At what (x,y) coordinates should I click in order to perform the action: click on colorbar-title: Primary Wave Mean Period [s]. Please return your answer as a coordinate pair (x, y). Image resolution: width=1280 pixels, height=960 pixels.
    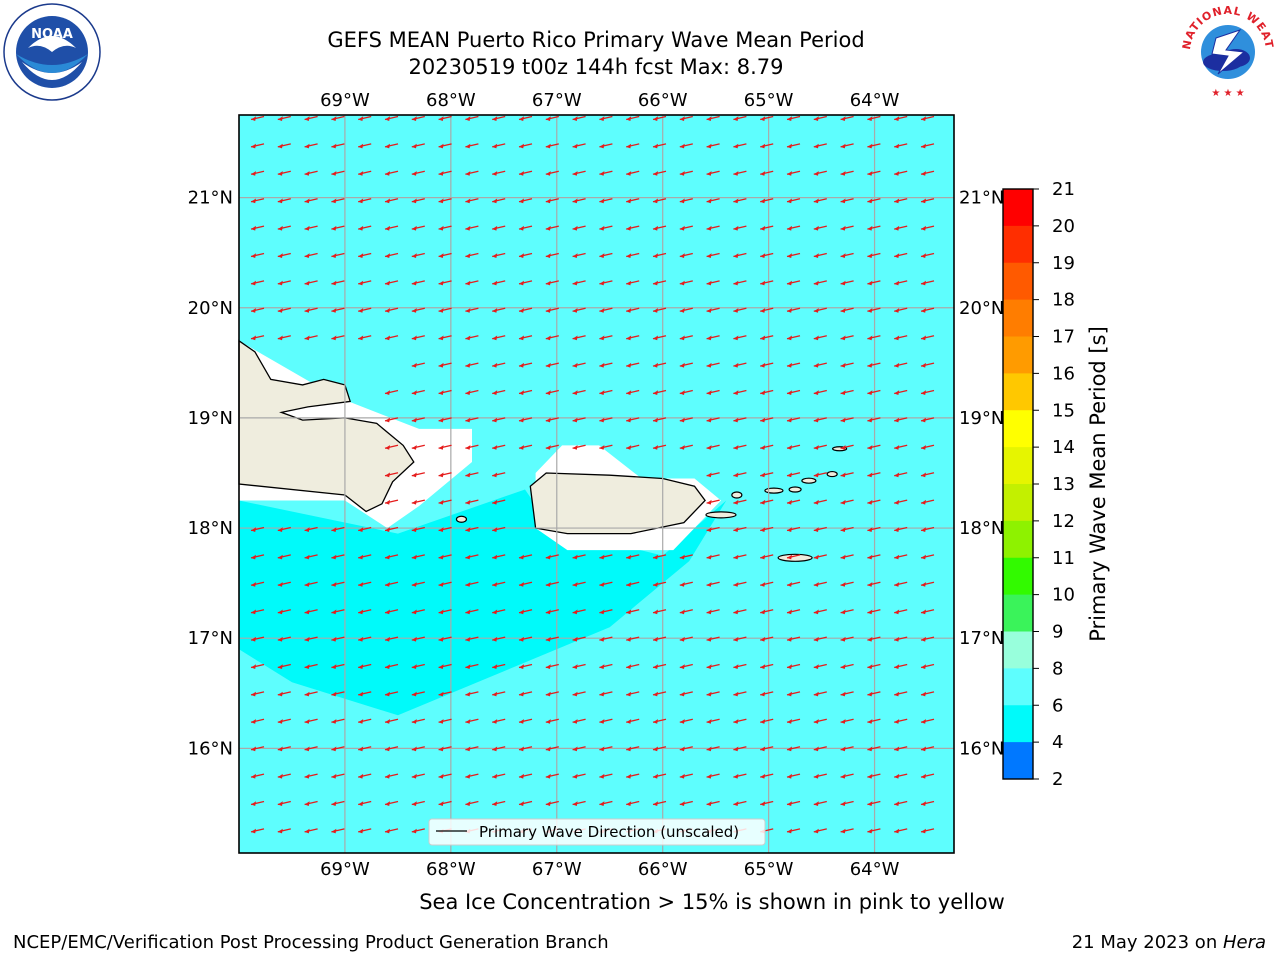
    Looking at the image, I should click on (1098, 484).